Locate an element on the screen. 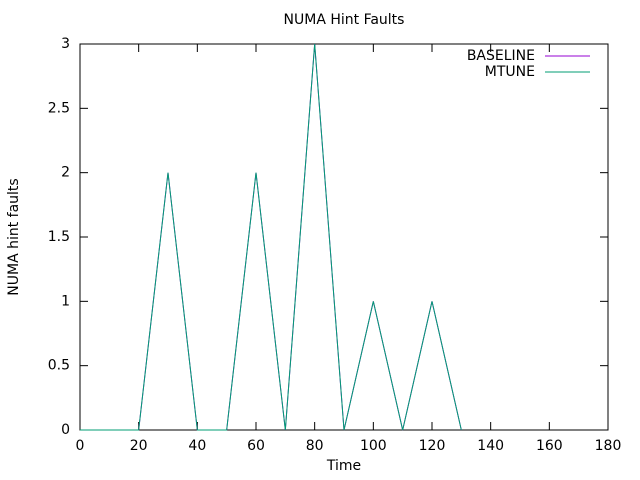 This screenshot has width=640, height=480. x-tick-label: 60 is located at coordinates (256, 446).